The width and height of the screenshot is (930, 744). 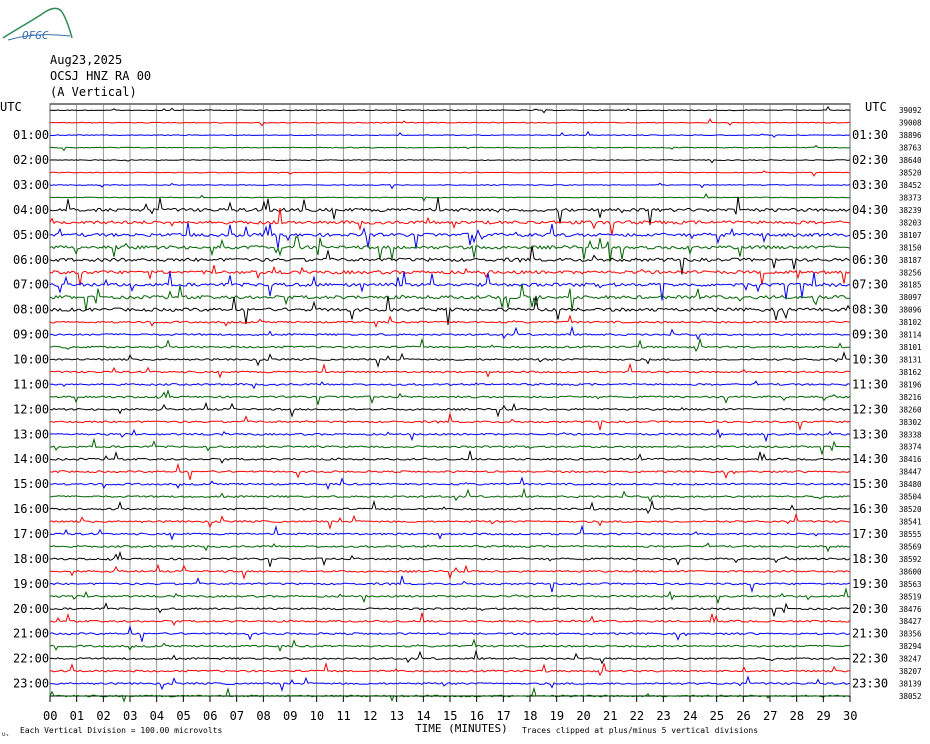 What do you see at coordinates (317, 716) in the screenshot?
I see `x-tick-label: 10` at bounding box center [317, 716].